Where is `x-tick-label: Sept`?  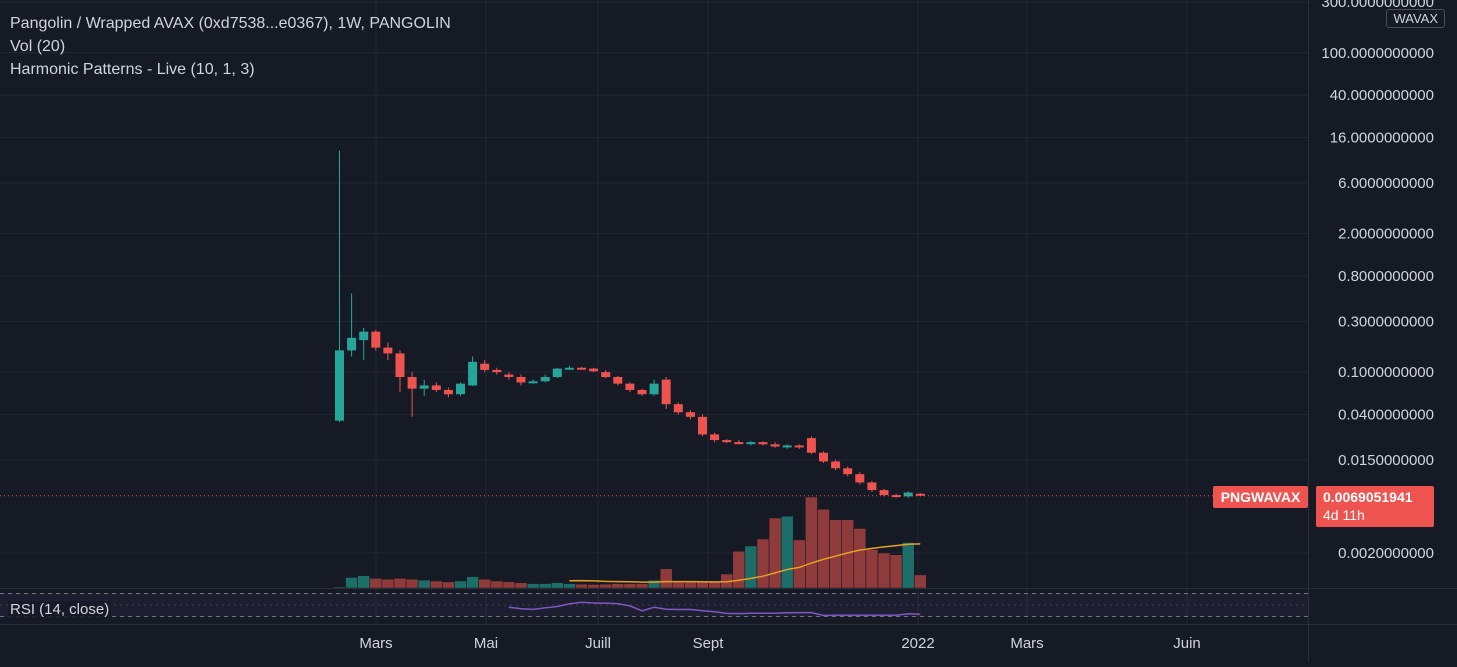 x-tick-label: Sept is located at coordinates (709, 643).